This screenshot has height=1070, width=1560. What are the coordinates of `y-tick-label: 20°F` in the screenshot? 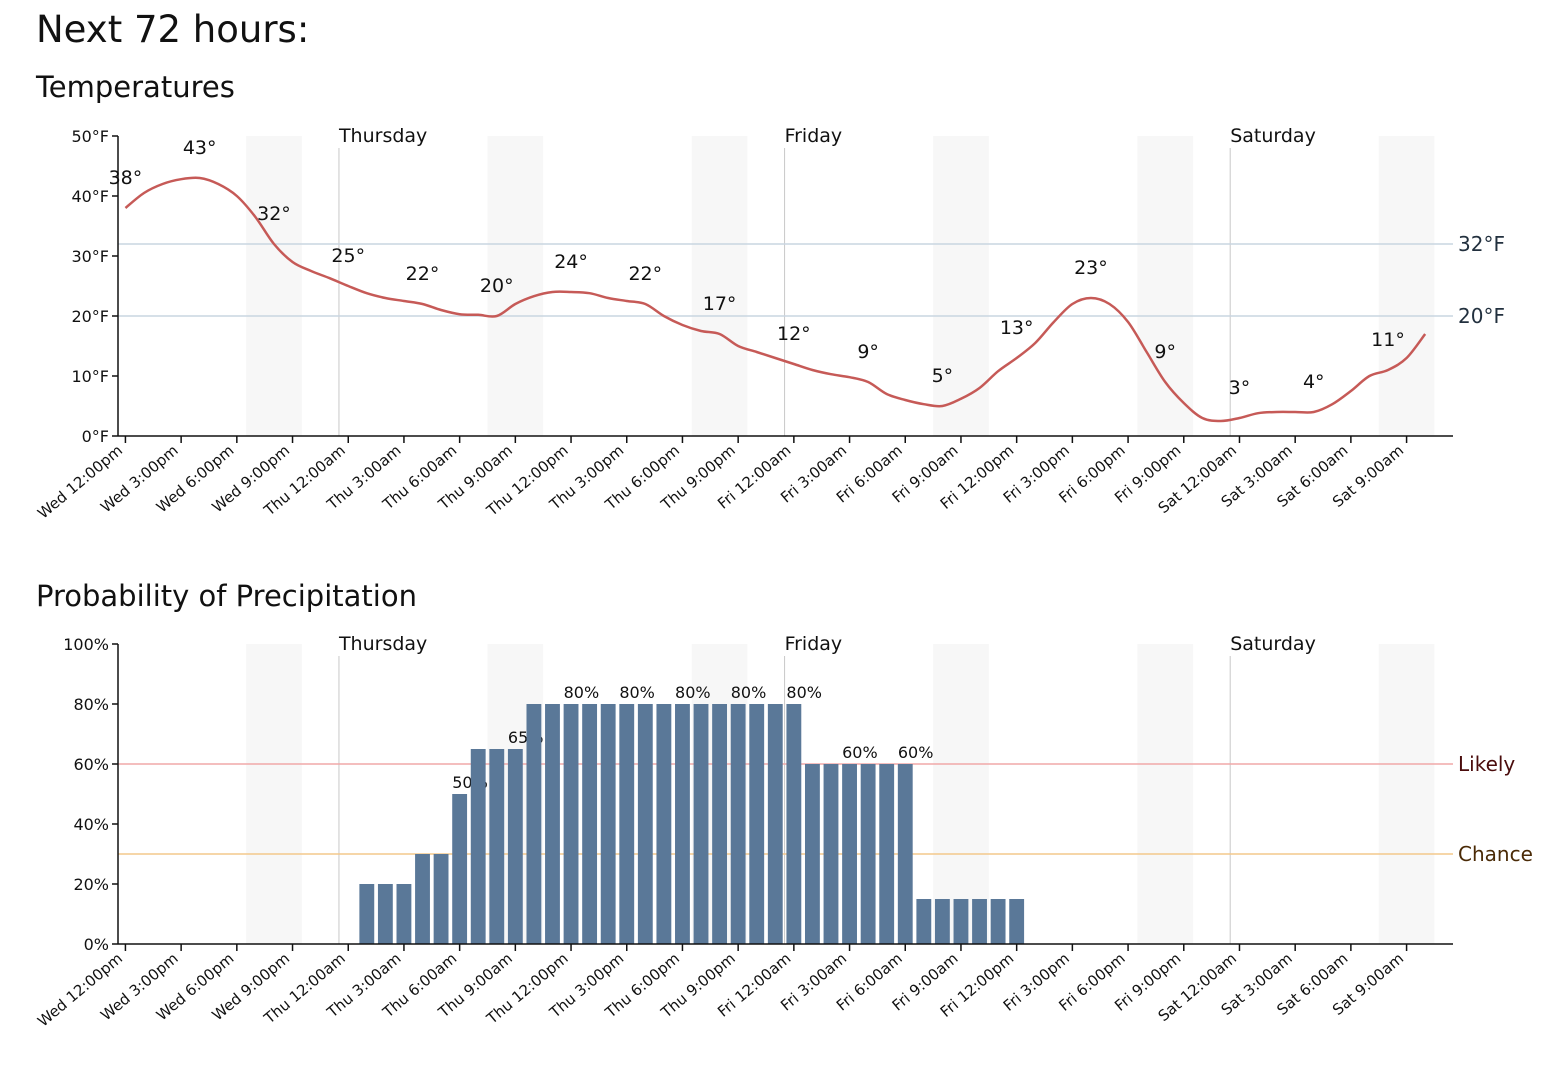 It's located at (90, 316).